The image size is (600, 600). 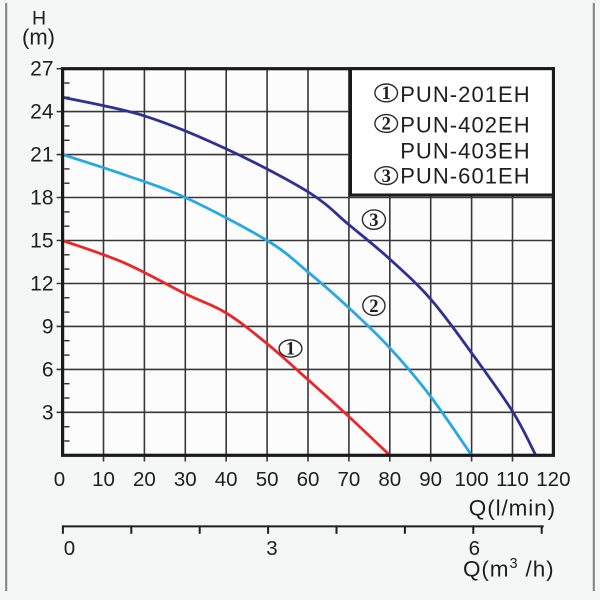 What do you see at coordinates (389, 479) in the screenshot?
I see `svg-text: 80` at bounding box center [389, 479].